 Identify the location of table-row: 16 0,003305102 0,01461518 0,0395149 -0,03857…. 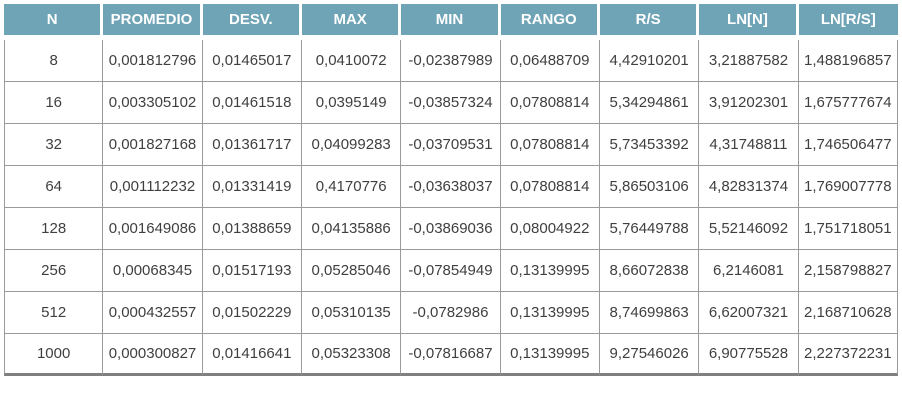
(451, 103).